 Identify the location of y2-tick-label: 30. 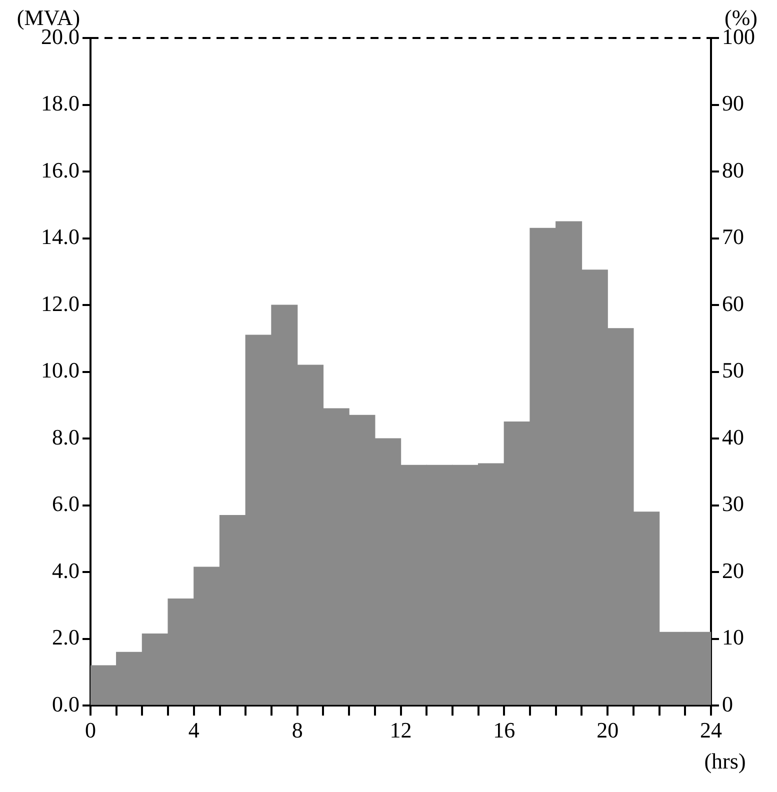
(733, 503).